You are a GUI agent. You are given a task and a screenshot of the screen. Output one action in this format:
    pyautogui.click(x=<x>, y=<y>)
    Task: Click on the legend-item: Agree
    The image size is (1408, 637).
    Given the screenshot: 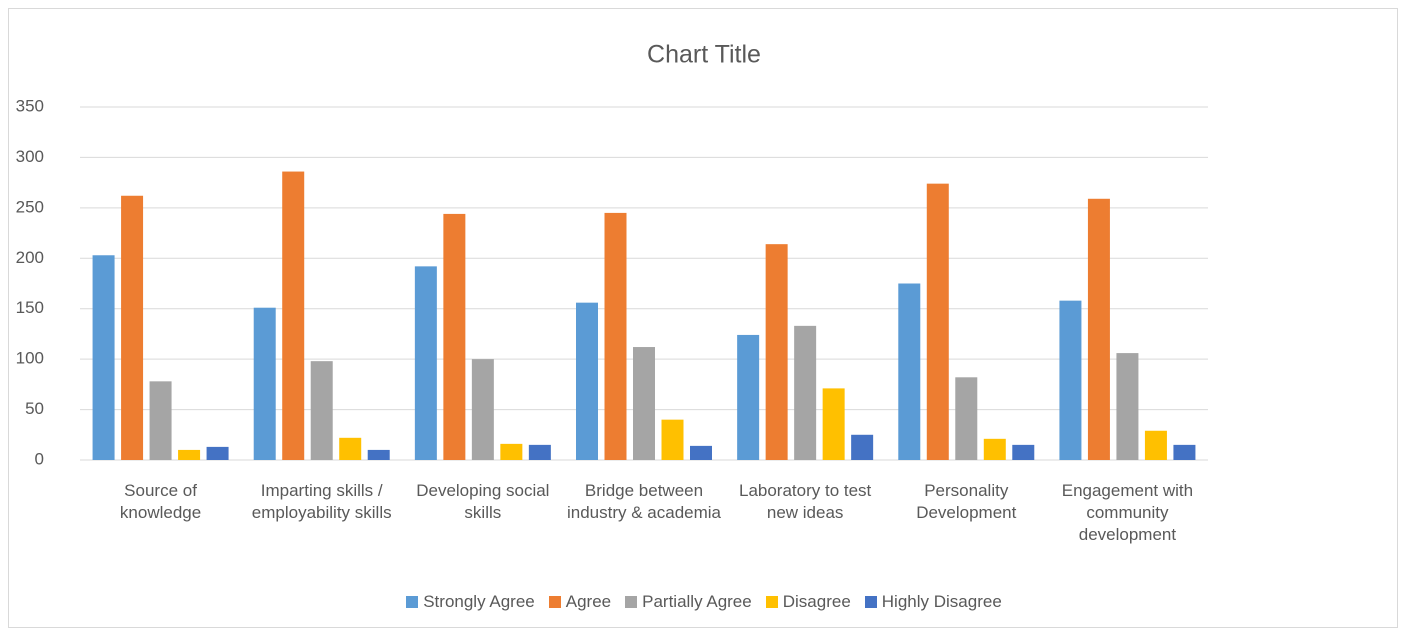 What is the action you would take?
    pyautogui.click(x=580, y=602)
    